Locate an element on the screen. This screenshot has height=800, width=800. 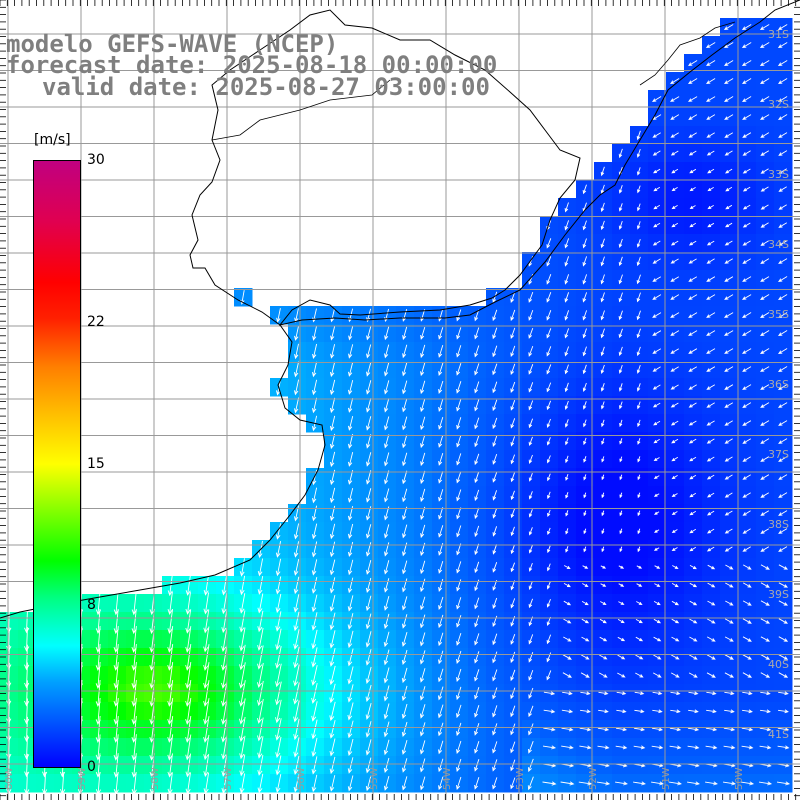
longitude-label: 55W is located at coordinates (374, 778).